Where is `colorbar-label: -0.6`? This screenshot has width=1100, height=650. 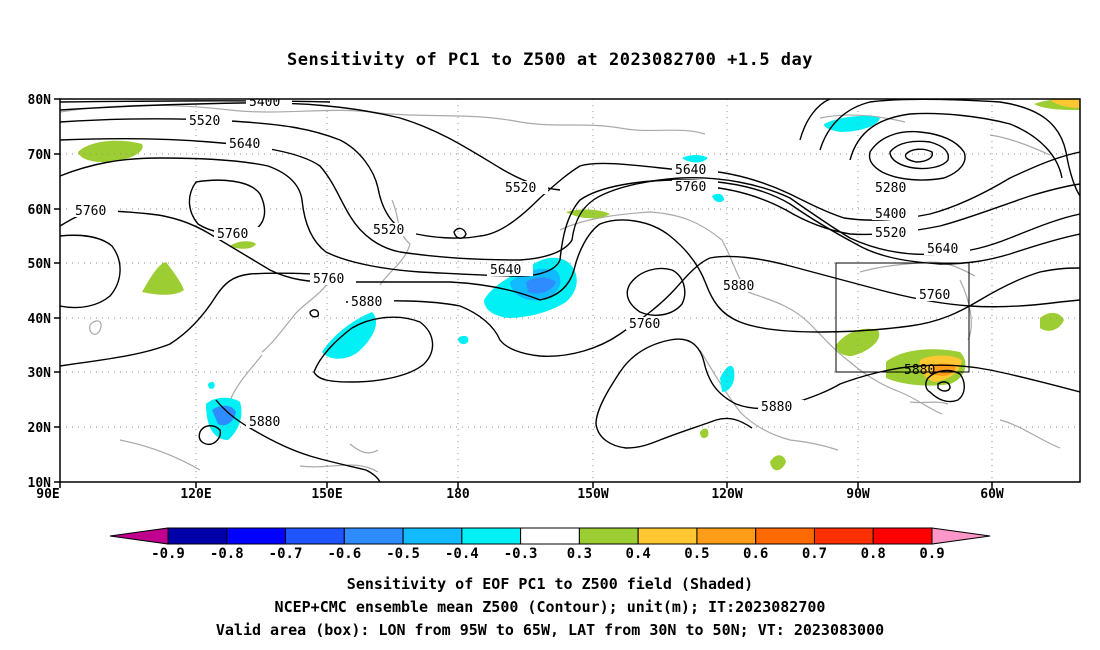
colorbar-label: -0.6 is located at coordinates (344, 554).